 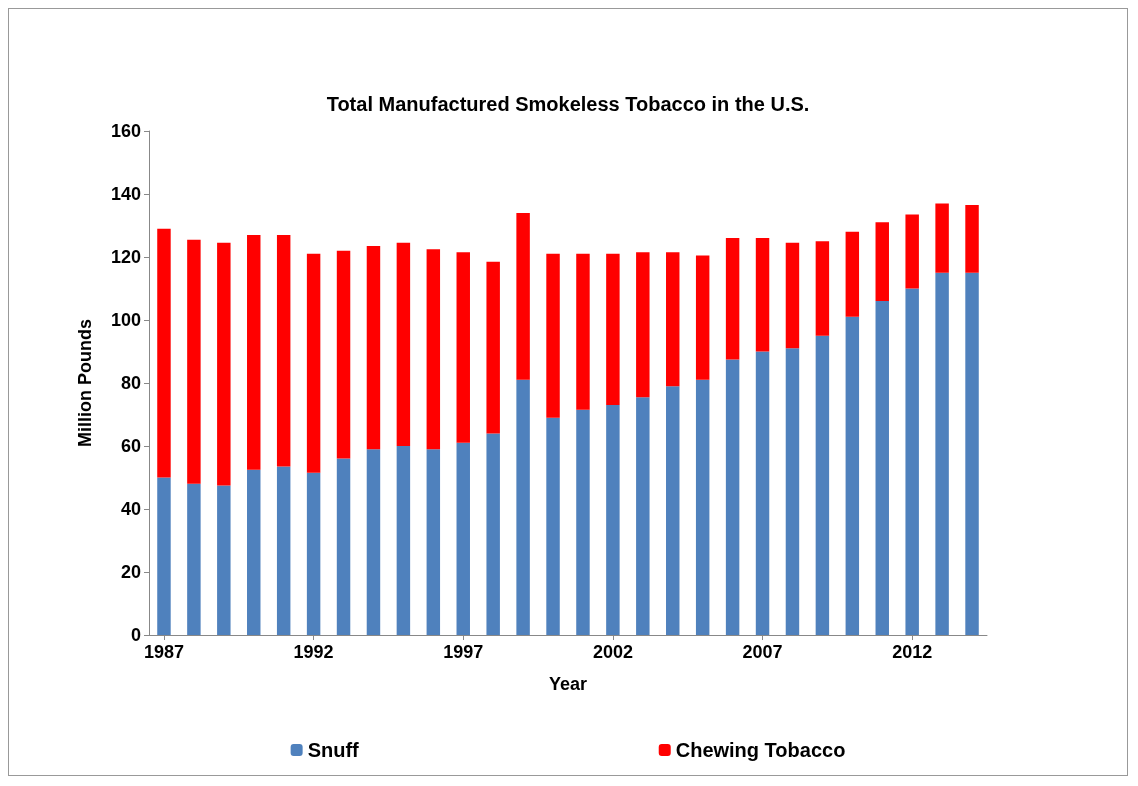 I want to click on x-tick-label: 2002, so click(x=612, y=652).